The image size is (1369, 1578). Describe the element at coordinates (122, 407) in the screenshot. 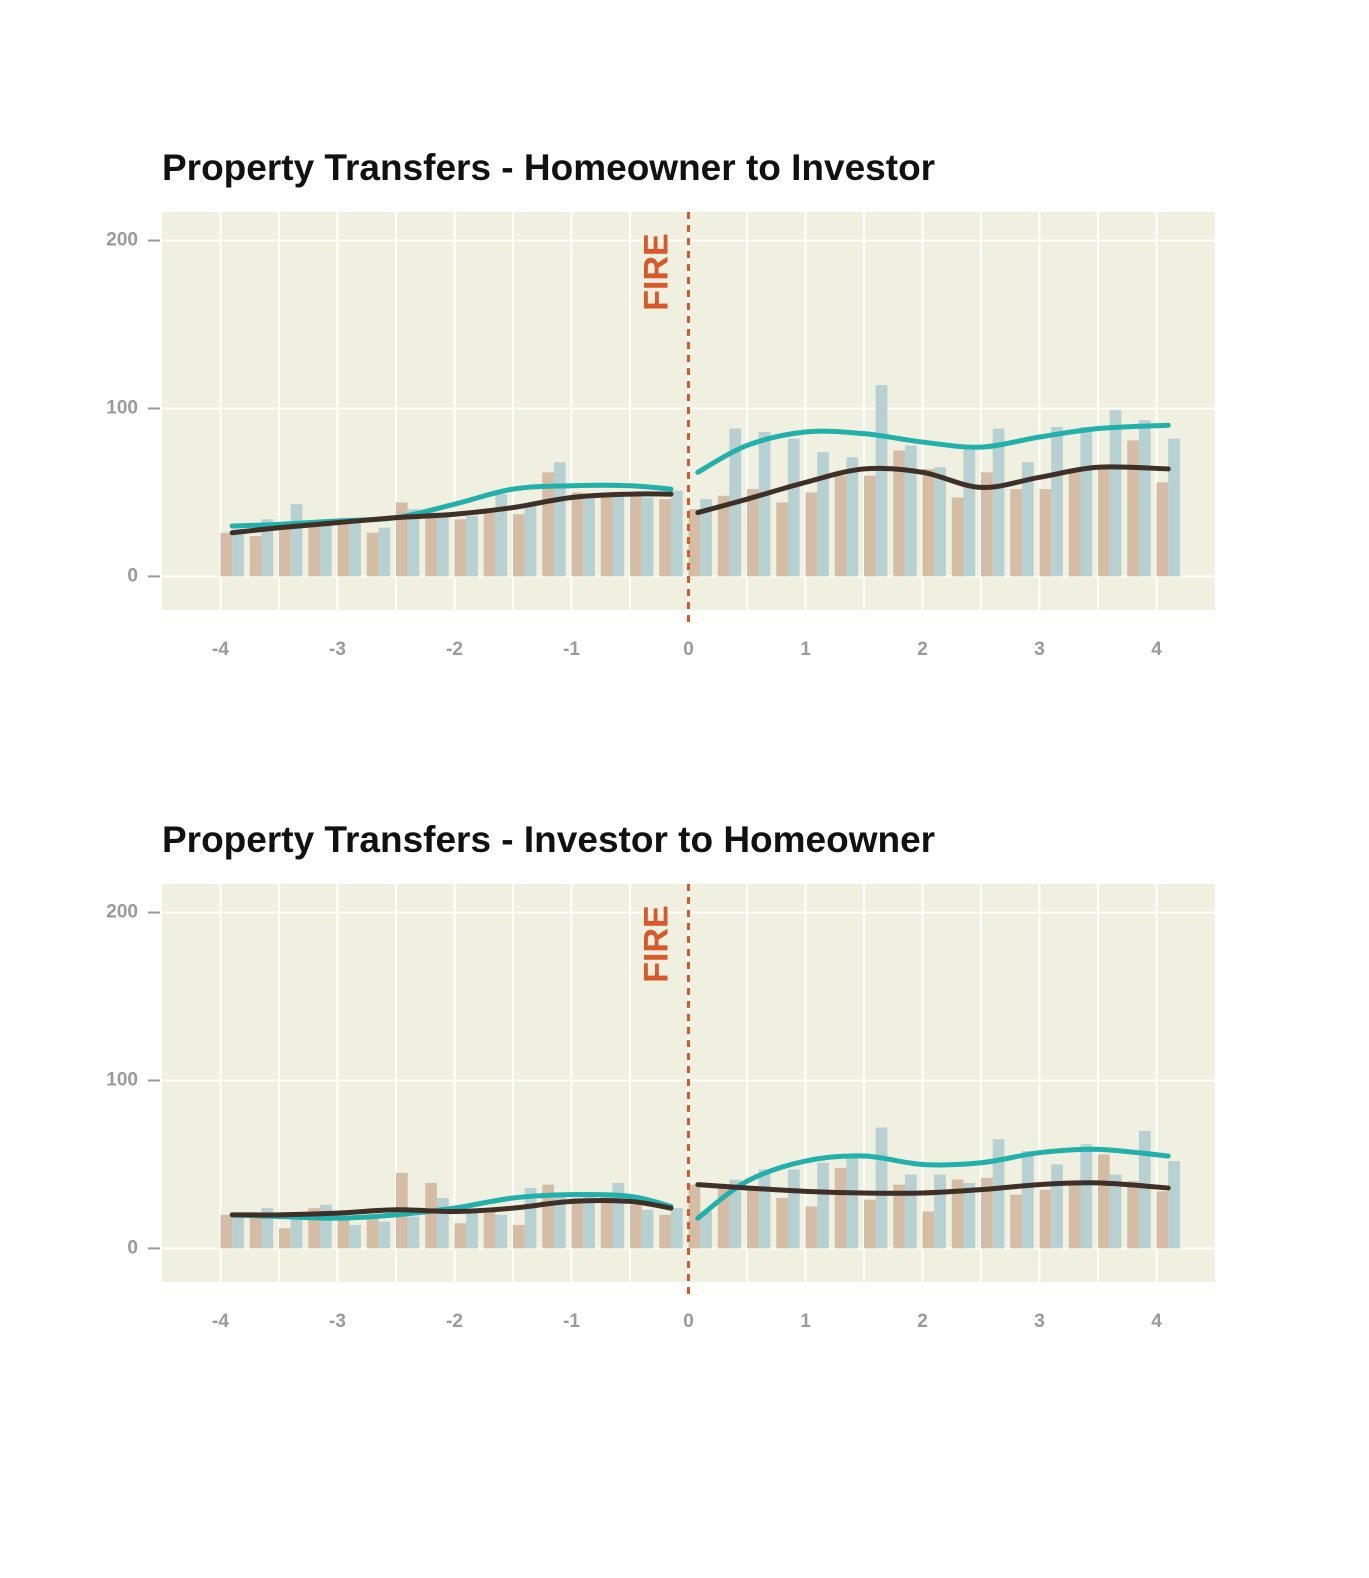

I see `y-tick-label: 100` at that location.